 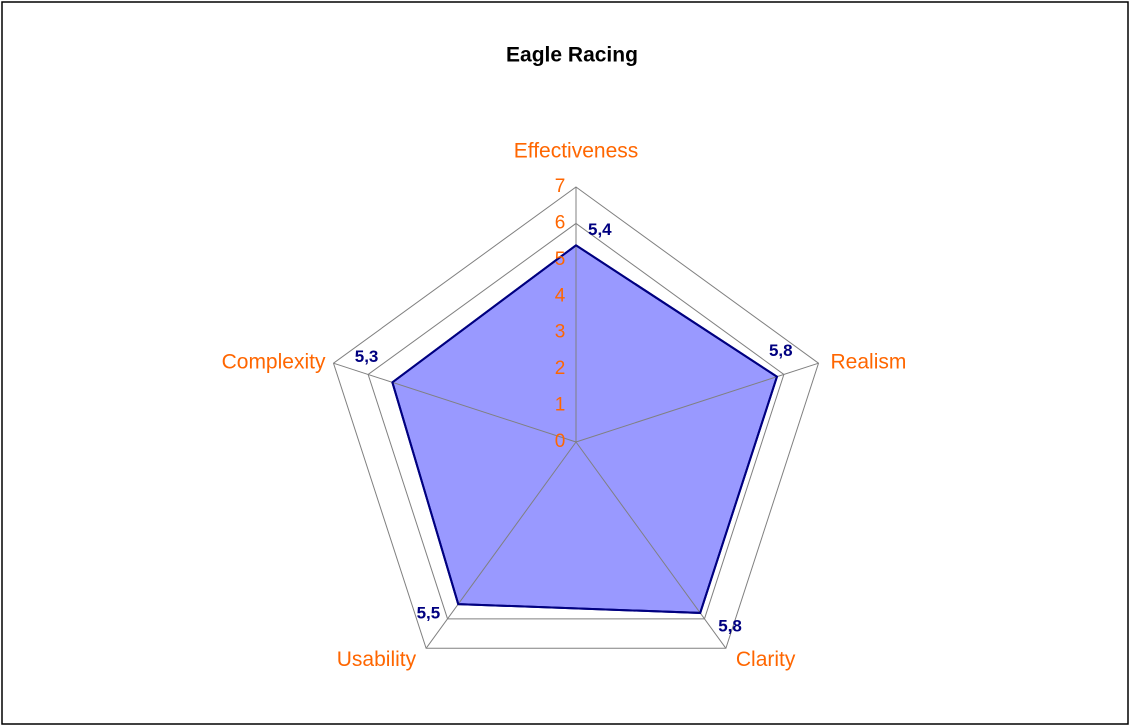 What do you see at coordinates (572, 55) in the screenshot?
I see `chart-title: Eagle Racing` at bounding box center [572, 55].